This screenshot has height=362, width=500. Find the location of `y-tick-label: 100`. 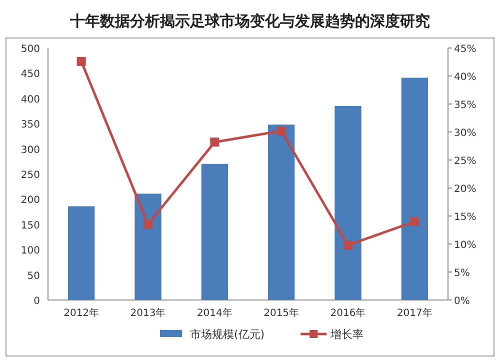

y-tick-label: 100 is located at coordinates (30, 251).